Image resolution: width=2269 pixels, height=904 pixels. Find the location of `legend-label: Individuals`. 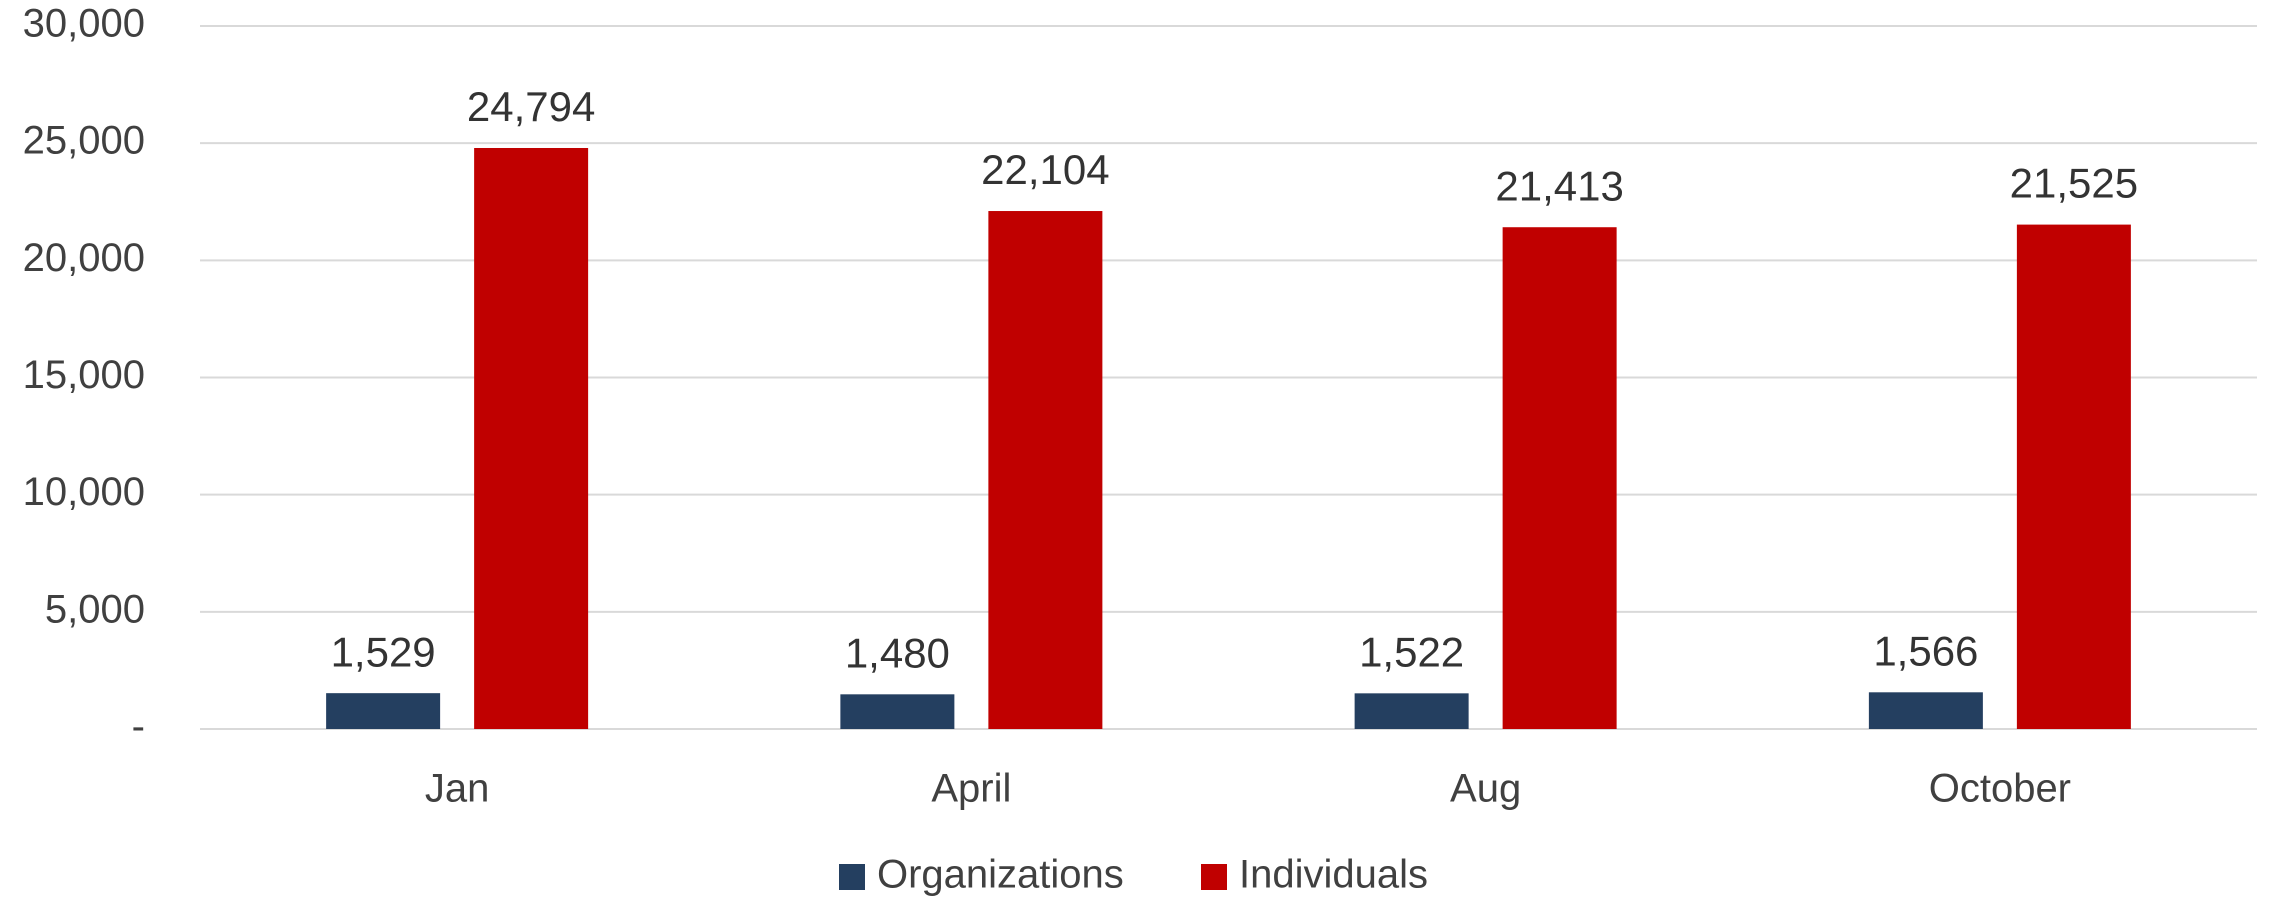

legend-label: Individuals is located at coordinates (1333, 875).